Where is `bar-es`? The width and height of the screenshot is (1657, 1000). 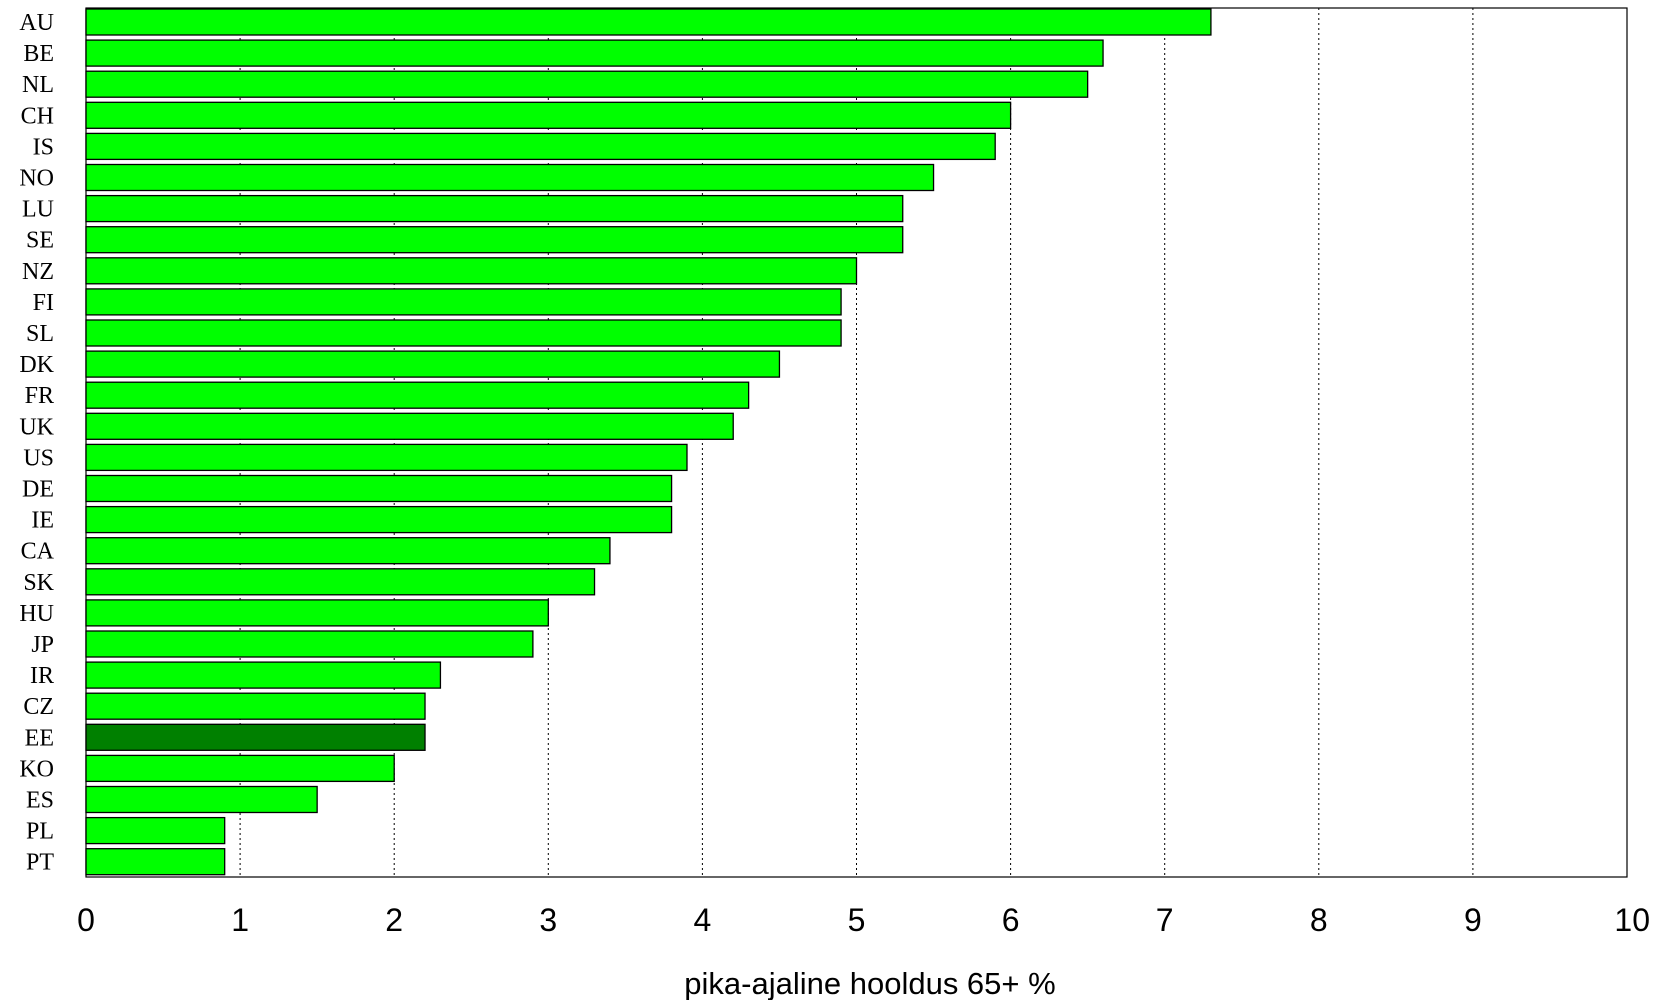
bar-es is located at coordinates (201, 799).